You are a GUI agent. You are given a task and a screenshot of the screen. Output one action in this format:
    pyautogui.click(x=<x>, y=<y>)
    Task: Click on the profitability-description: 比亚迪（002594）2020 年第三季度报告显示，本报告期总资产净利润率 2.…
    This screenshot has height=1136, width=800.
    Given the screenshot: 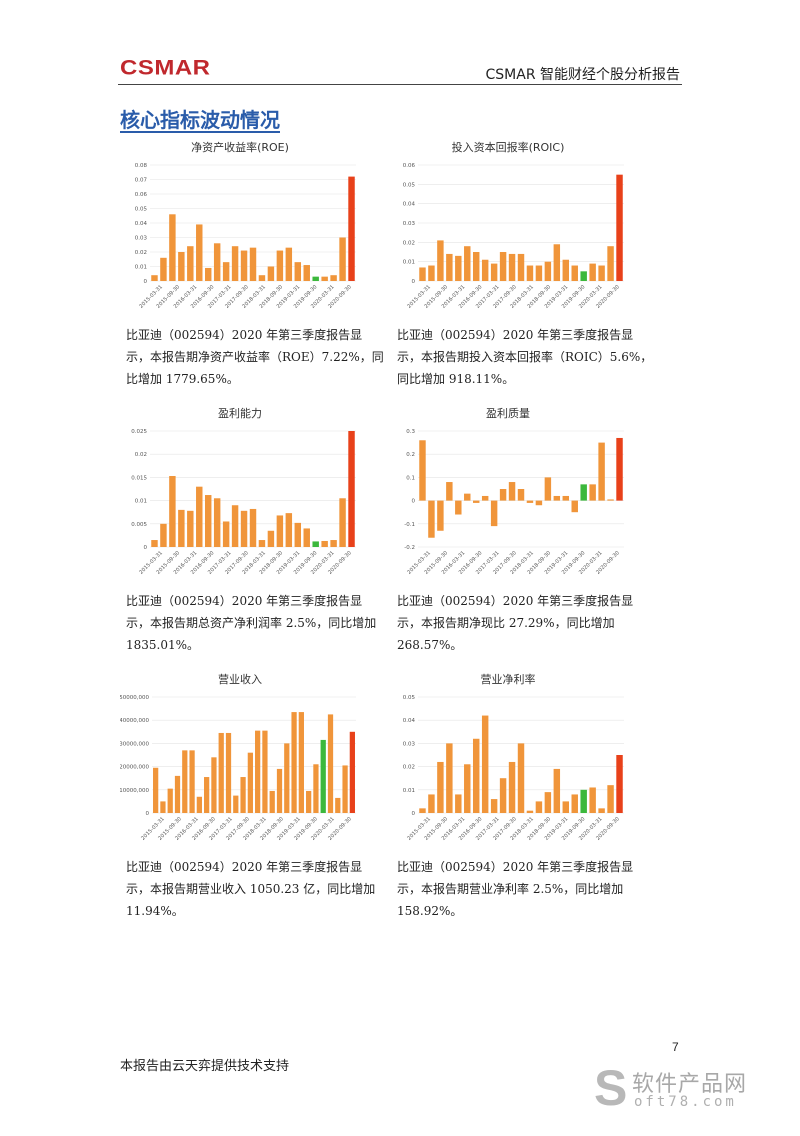 What is the action you would take?
    pyautogui.click(x=251, y=623)
    